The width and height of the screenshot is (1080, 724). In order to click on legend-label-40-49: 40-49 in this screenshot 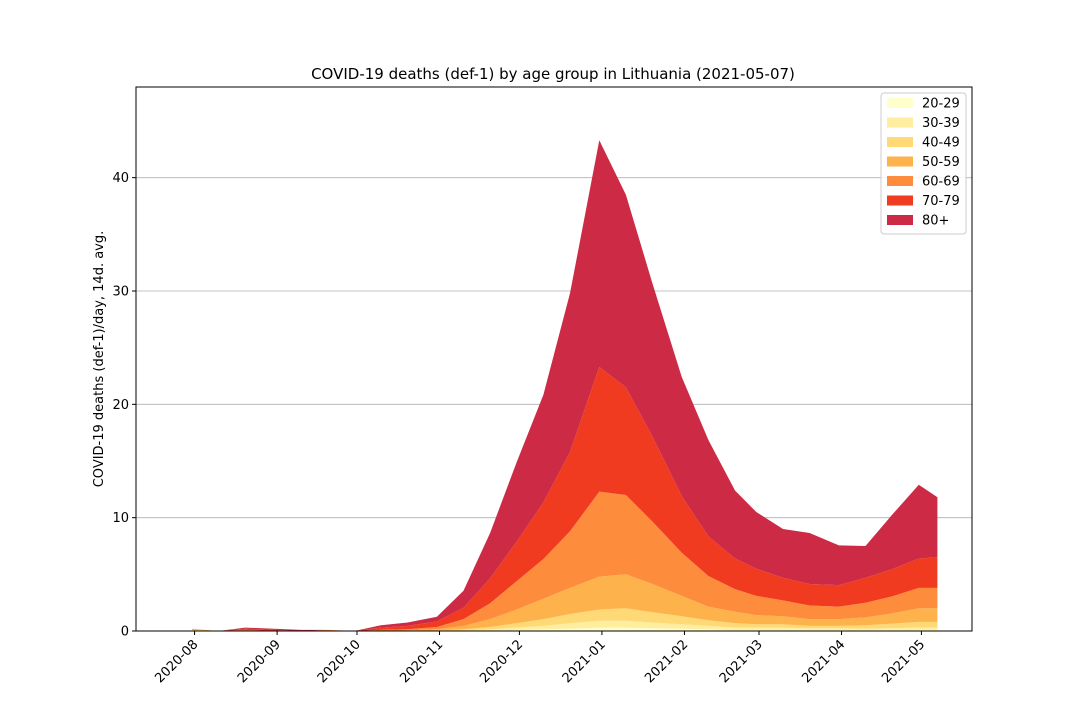, I will do `click(941, 143)`.